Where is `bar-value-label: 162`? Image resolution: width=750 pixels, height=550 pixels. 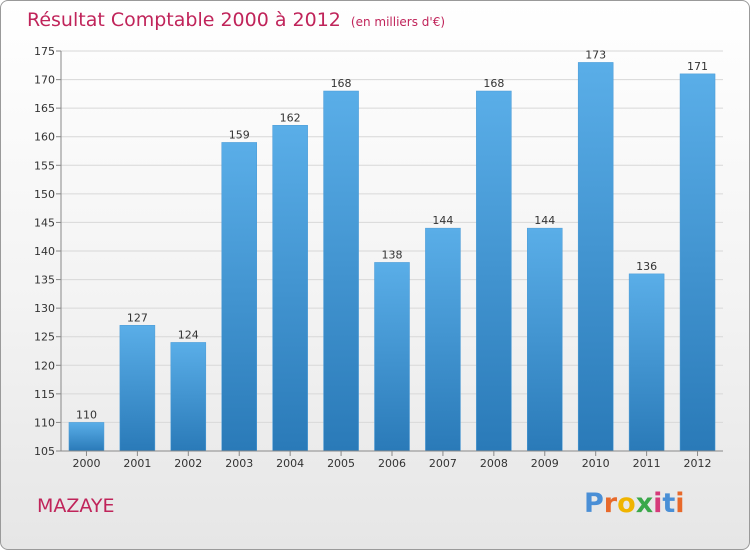 bar-value-label: 162 is located at coordinates (290, 117).